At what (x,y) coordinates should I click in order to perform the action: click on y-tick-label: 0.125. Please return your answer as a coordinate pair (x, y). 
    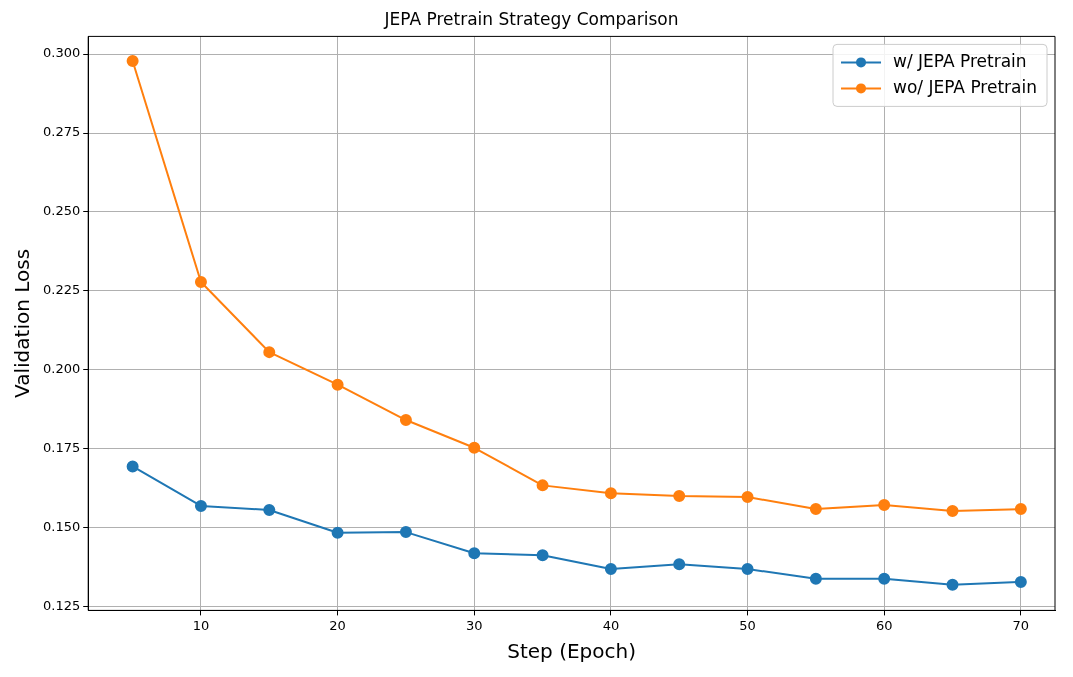
    Looking at the image, I should click on (62, 605).